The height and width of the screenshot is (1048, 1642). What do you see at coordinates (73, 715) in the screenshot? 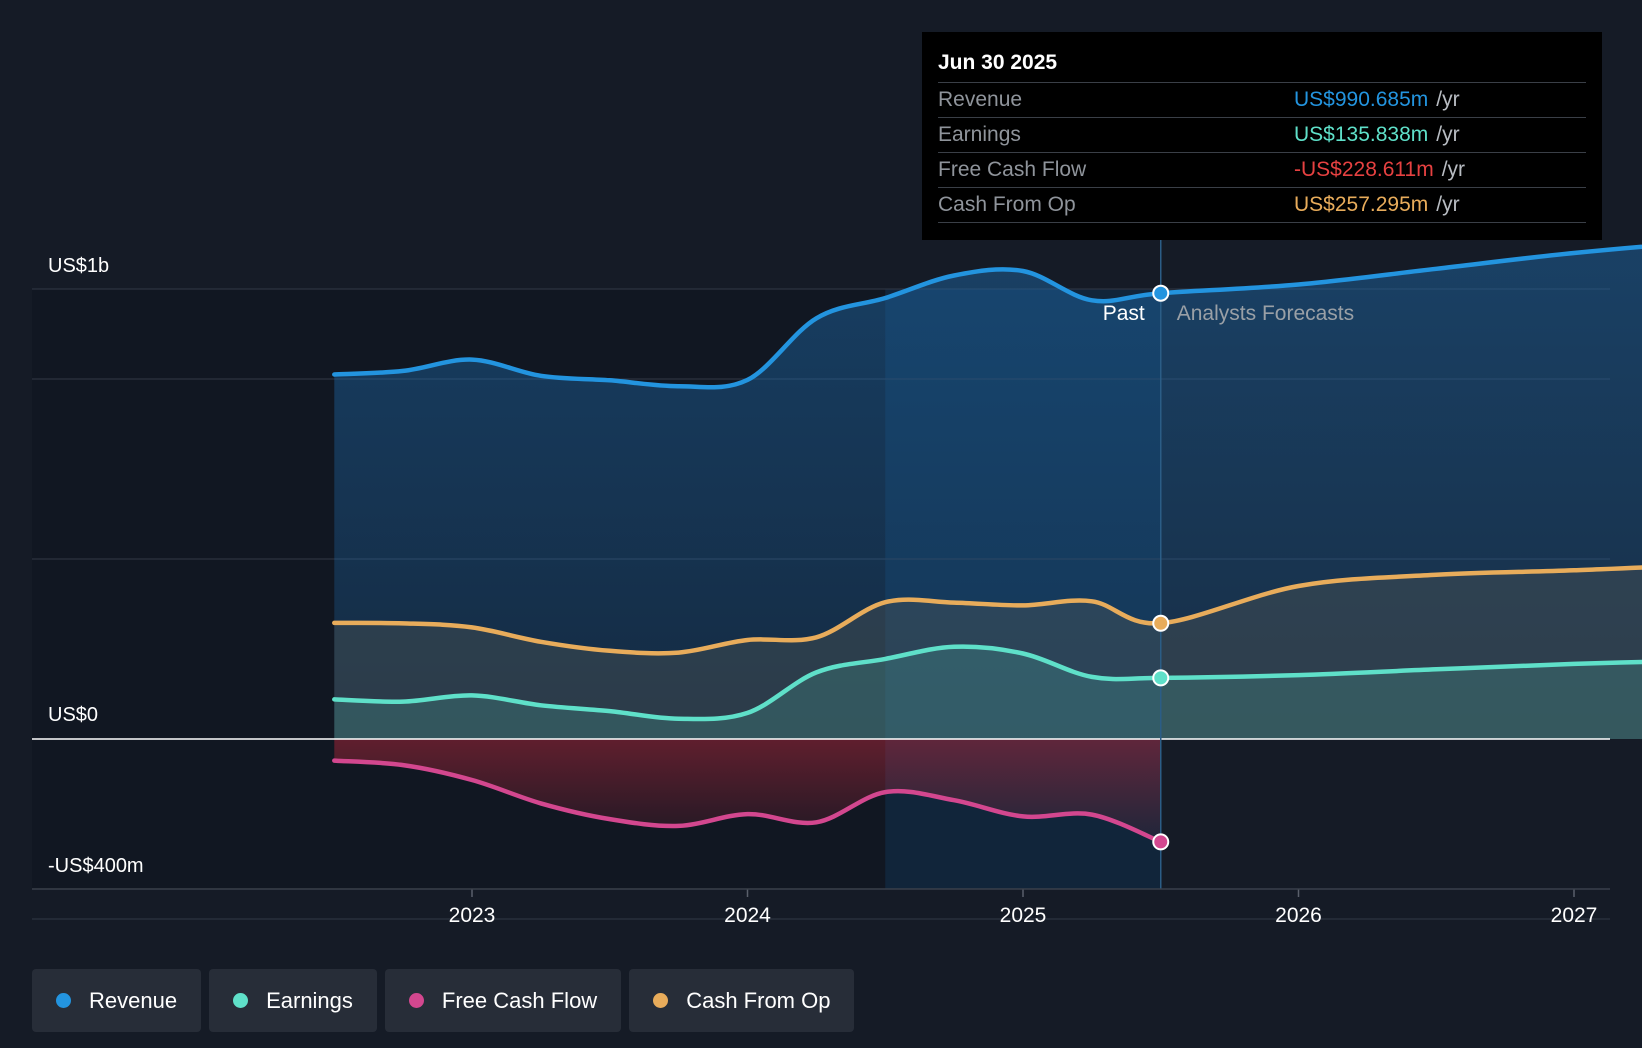
I see `y-axis-label-zero: US$0` at bounding box center [73, 715].